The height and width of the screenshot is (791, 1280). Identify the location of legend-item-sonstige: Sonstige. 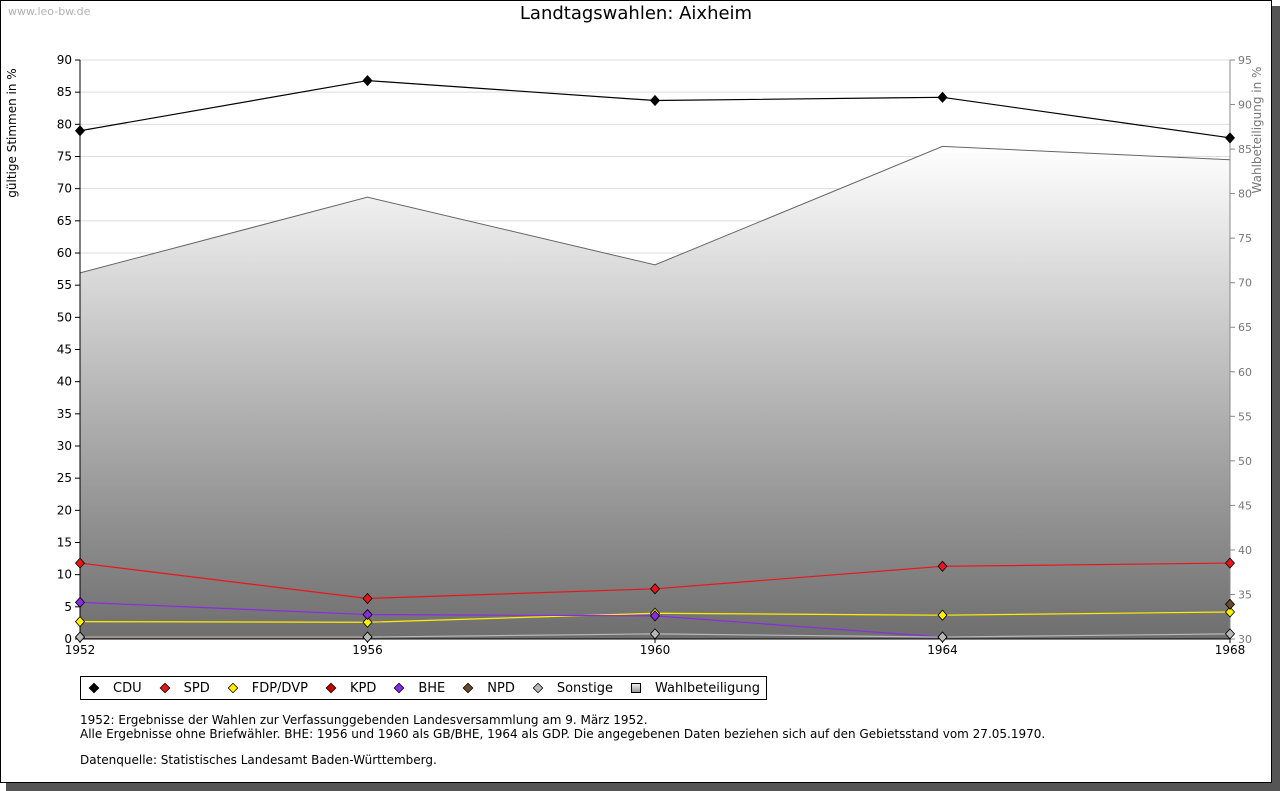
(573, 688).